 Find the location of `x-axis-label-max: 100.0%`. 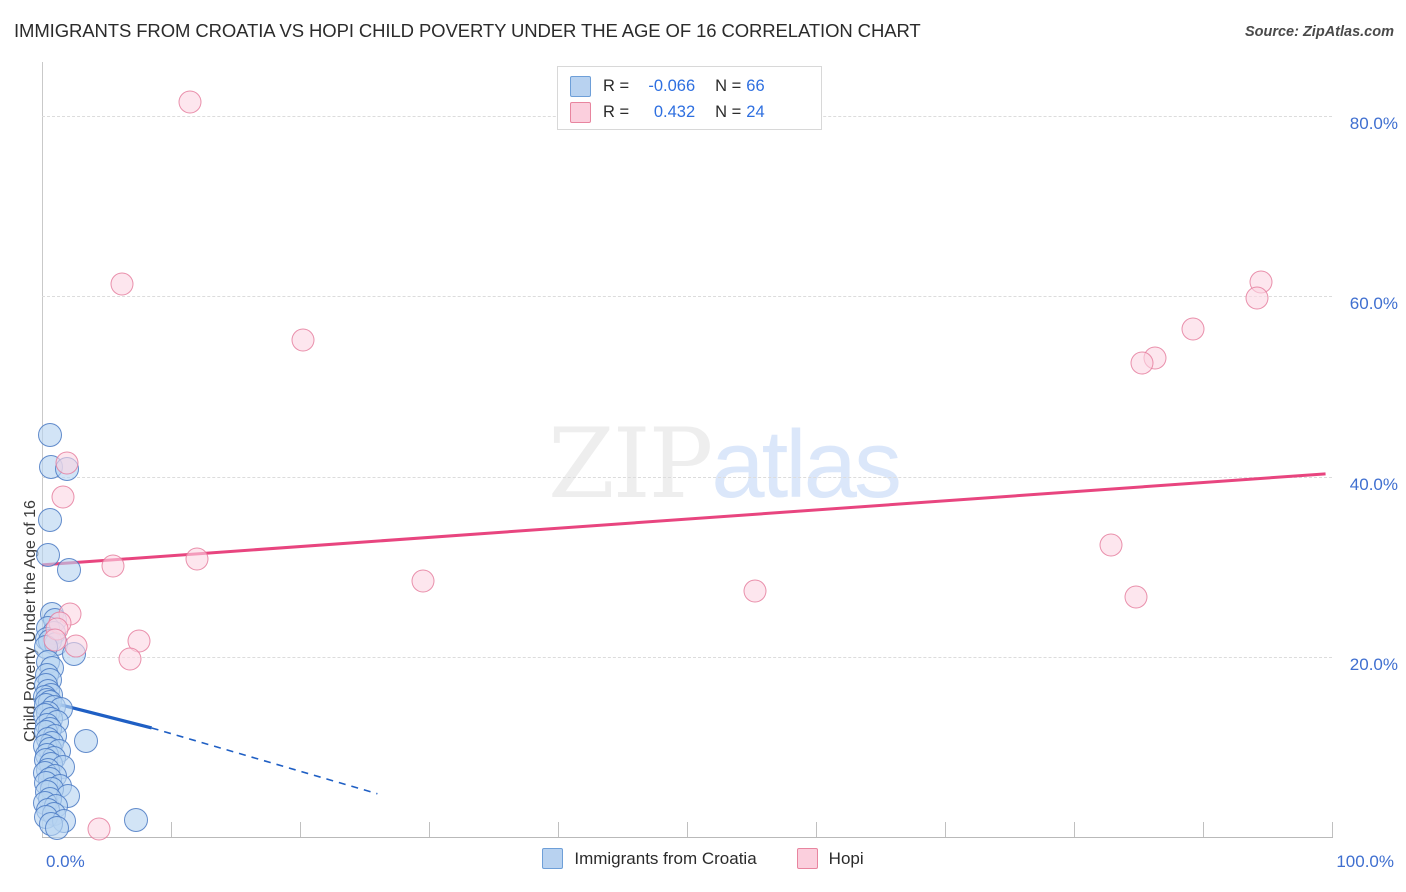

x-axis-label-max: 100.0% is located at coordinates (1365, 861).